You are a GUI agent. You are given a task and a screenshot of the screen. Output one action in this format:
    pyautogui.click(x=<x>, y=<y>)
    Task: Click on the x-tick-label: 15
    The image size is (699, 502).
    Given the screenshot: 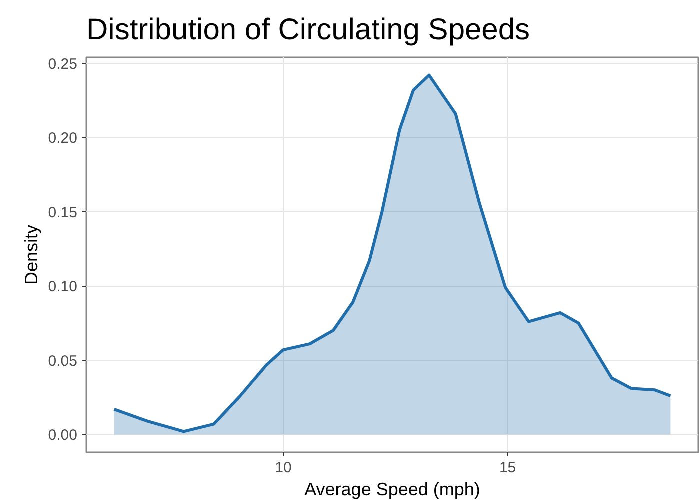 What is the action you would take?
    pyautogui.click(x=507, y=468)
    